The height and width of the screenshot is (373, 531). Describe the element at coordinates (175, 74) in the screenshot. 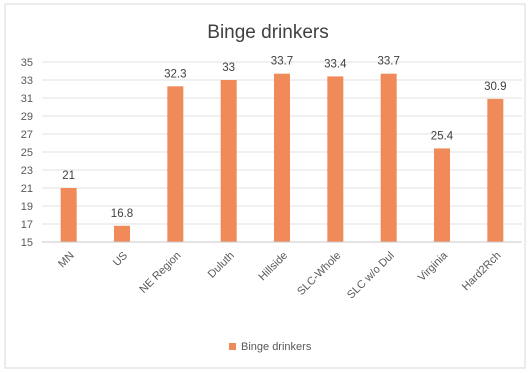

I see `data-label: 32.3` at that location.